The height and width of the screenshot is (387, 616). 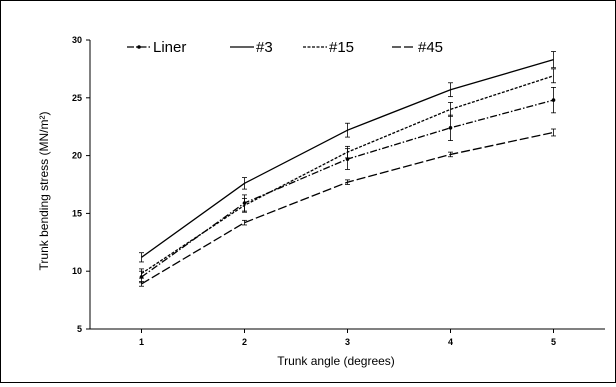 I want to click on legend-label: #15, so click(x=341, y=47).